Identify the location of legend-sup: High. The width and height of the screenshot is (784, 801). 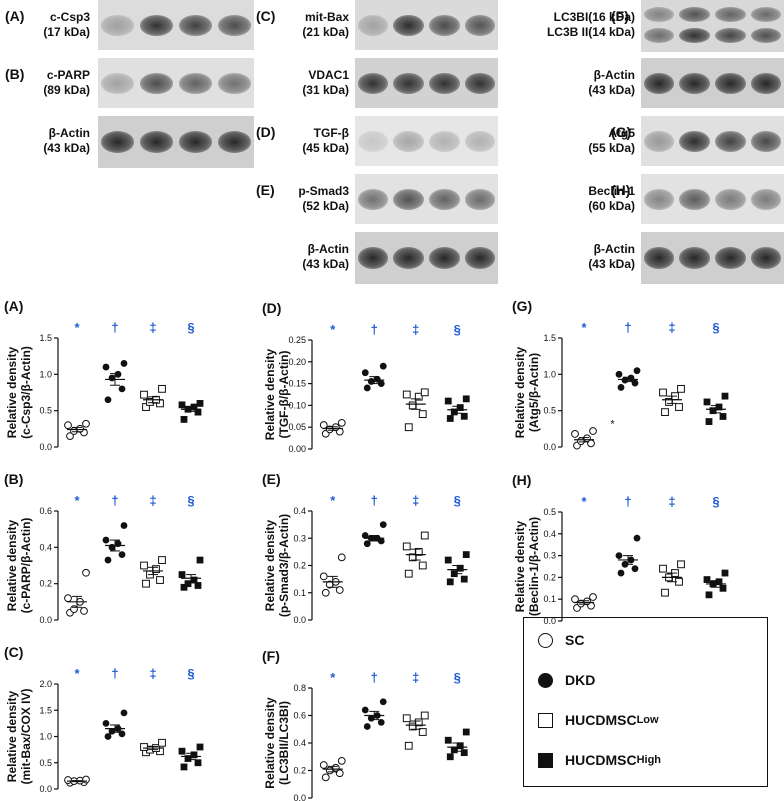
(649, 760).